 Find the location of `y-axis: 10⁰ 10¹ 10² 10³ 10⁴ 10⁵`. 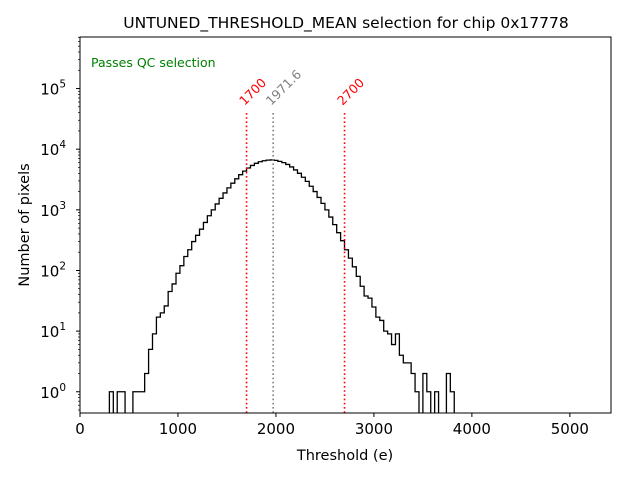

y-axis: 10⁰ 10¹ 10² 10³ 10⁴ 10⁵ is located at coordinates (60, 223).